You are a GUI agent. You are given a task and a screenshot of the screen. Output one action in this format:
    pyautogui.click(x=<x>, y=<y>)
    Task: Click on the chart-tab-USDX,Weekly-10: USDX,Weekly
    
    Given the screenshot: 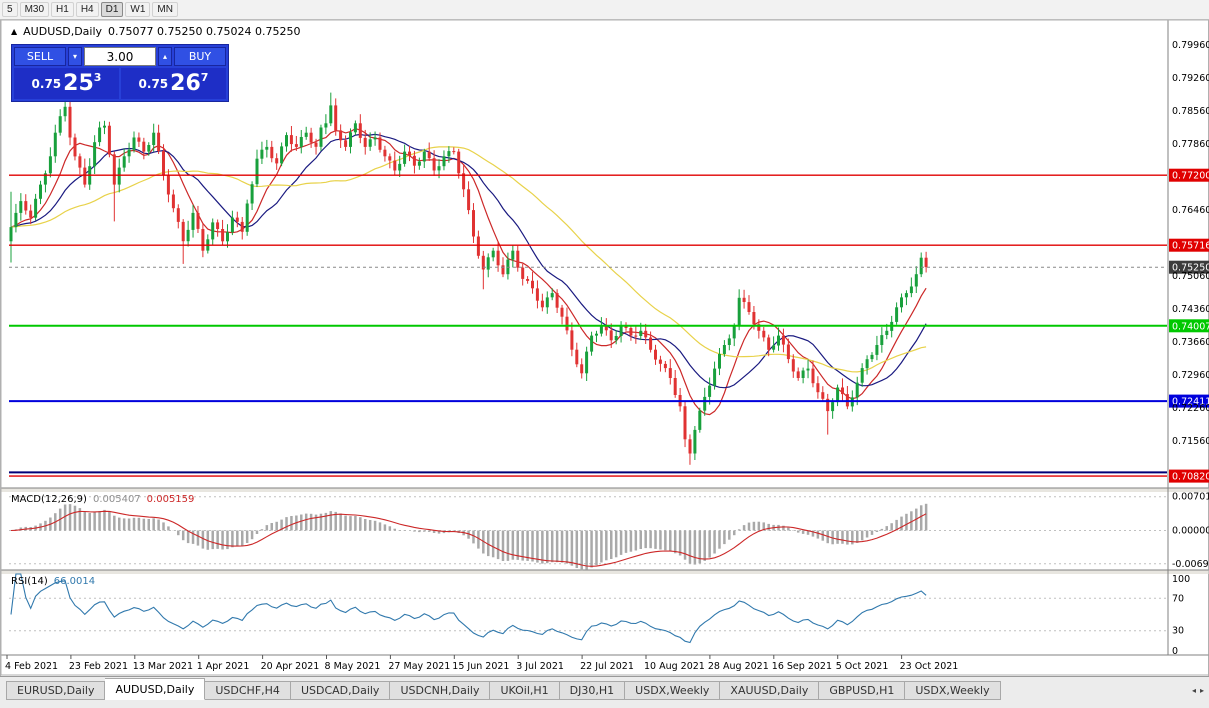 What is the action you would take?
    pyautogui.click(x=953, y=690)
    